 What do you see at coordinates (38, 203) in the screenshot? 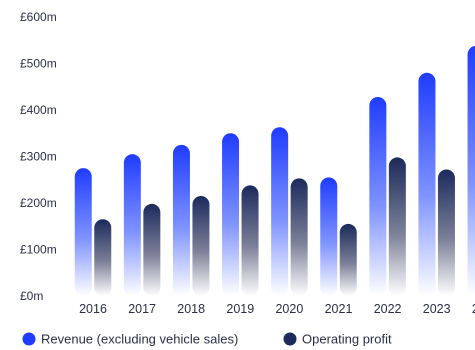
I see `y-tick-label: £200m` at bounding box center [38, 203].